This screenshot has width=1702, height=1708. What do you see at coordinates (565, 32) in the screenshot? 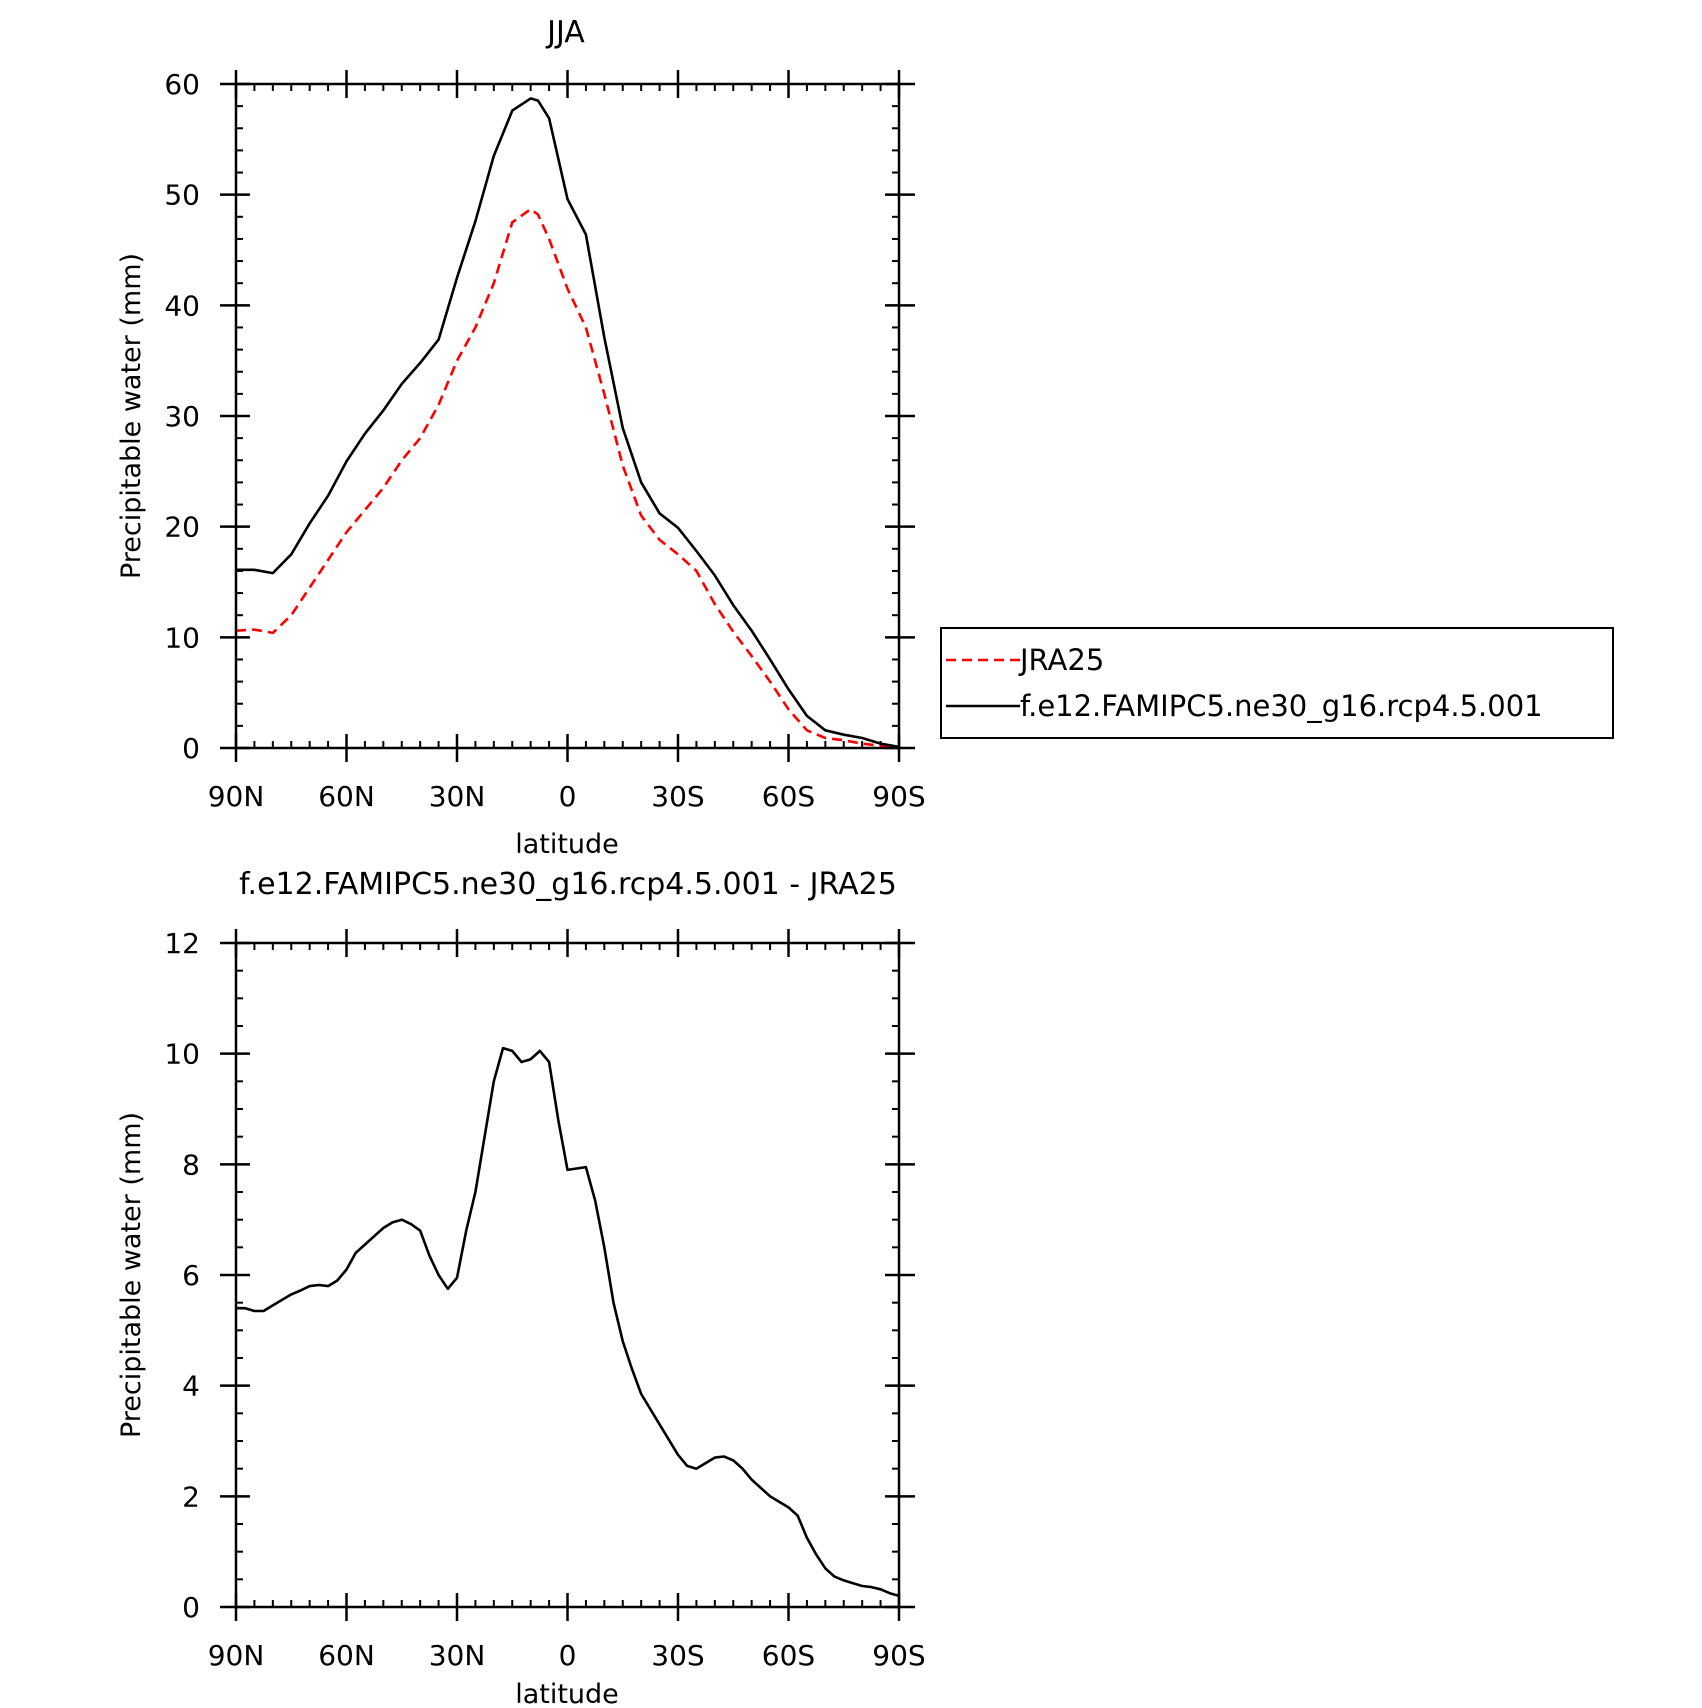
I see `top-chart-title: JJA` at bounding box center [565, 32].